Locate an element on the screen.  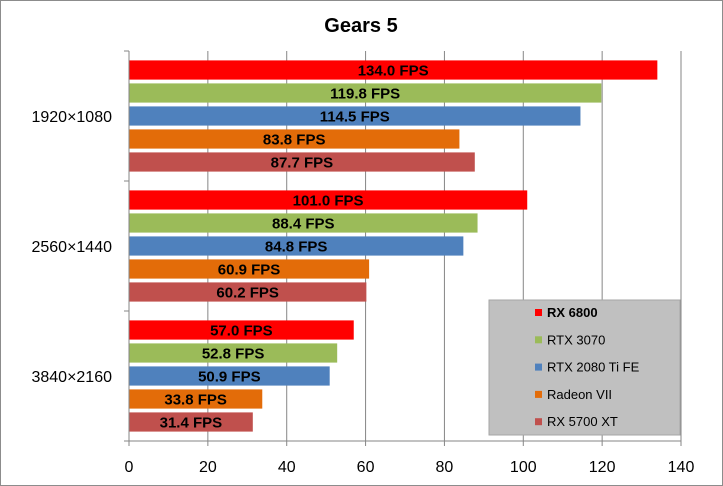
category-label-0: 1920×1080 is located at coordinates (71, 117).